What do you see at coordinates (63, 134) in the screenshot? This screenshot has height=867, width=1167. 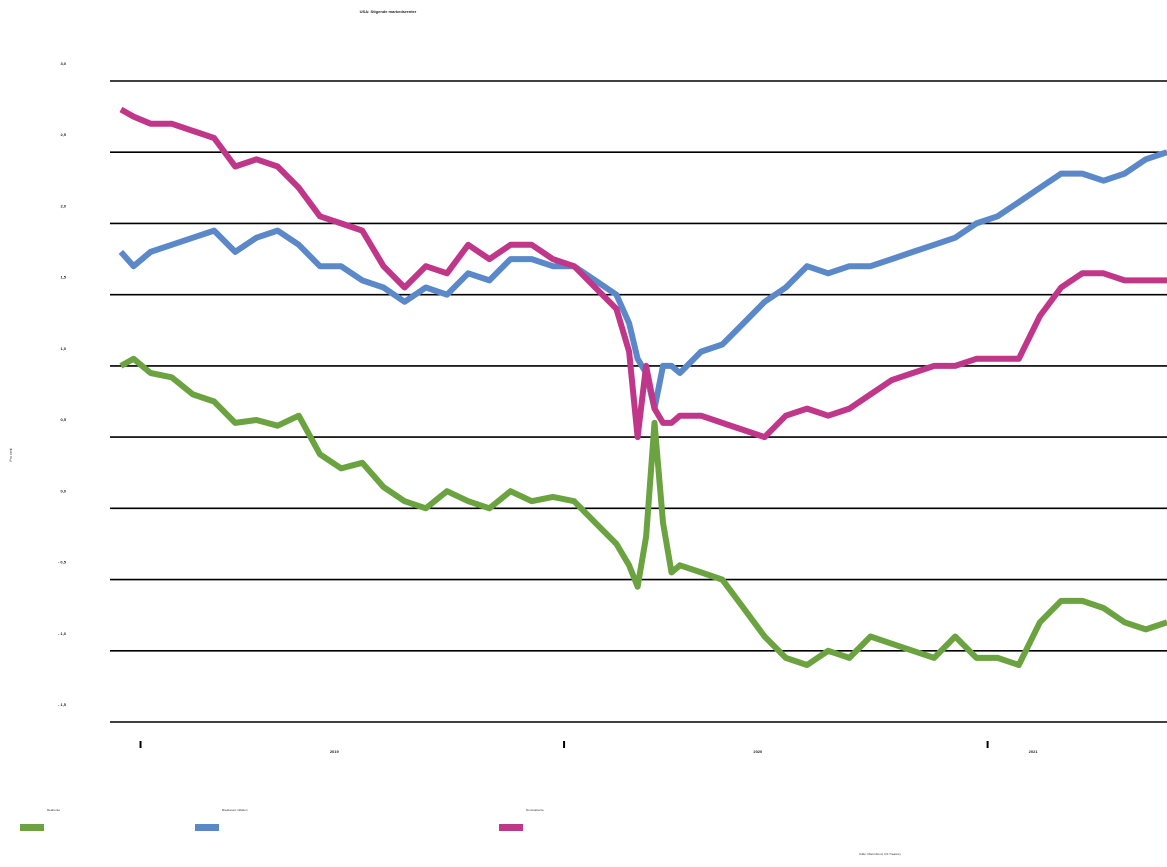 I see `y-tick-label: 2,5` at bounding box center [63, 134].